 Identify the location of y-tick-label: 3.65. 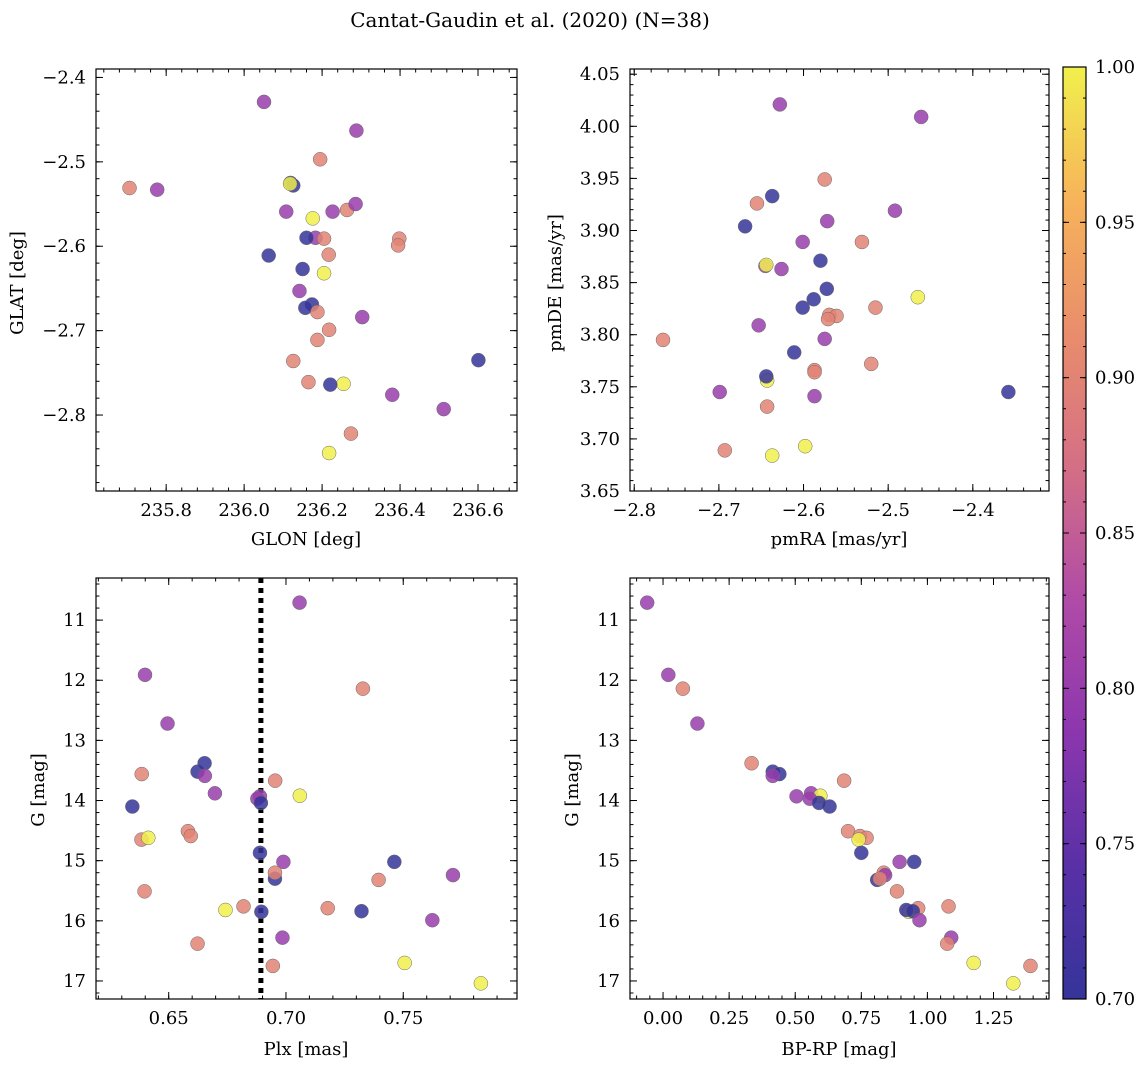
(600, 491).